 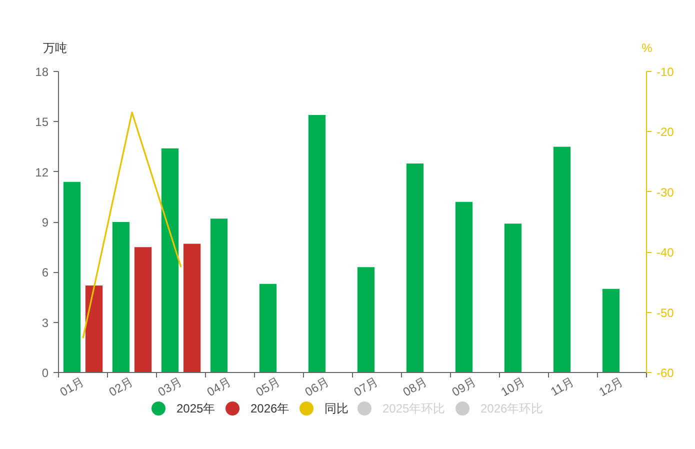 I want to click on x-tick-label: 10月, so click(x=513, y=387).